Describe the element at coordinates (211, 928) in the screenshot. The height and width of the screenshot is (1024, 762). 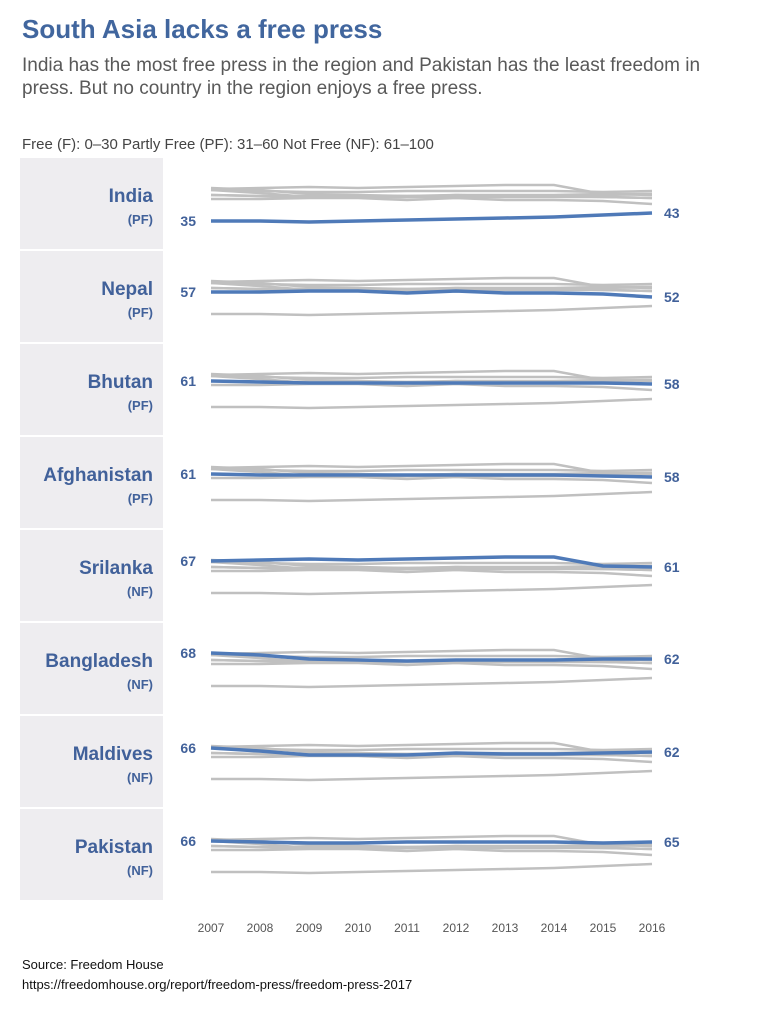
I see `x-tick-label: 2007` at that location.